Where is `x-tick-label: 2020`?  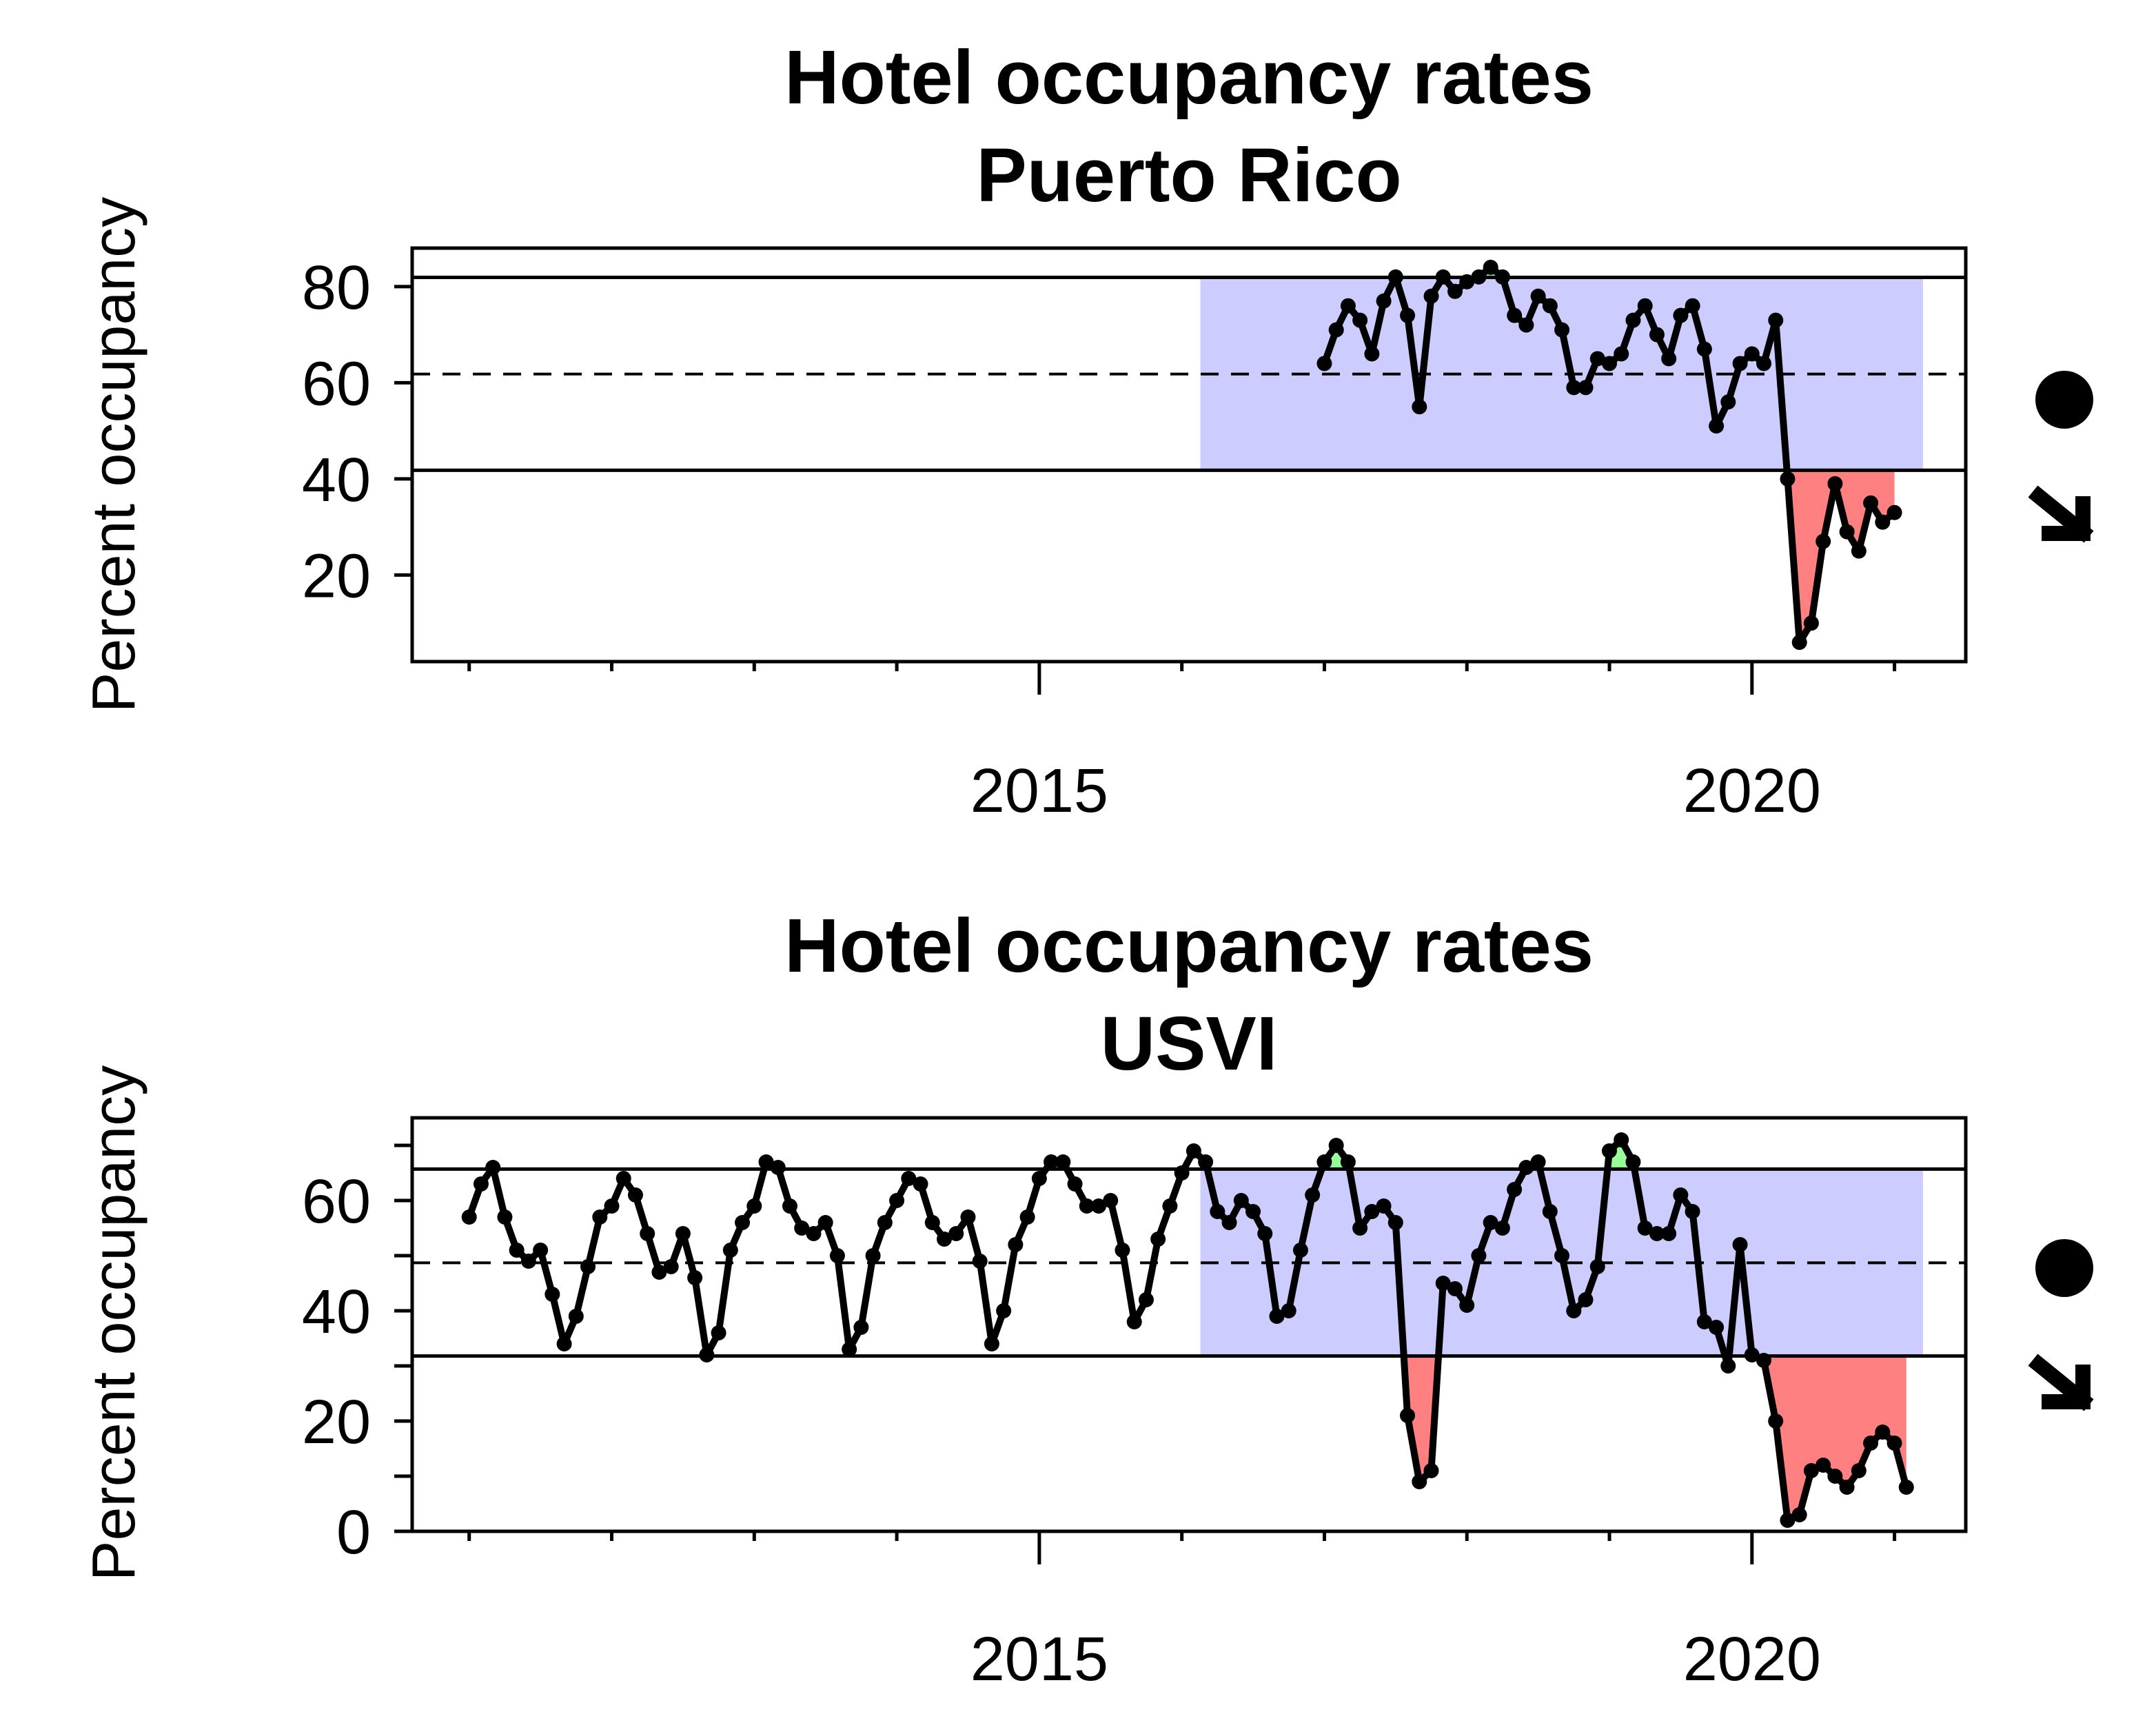 x-tick-label: 2020 is located at coordinates (1752, 1659).